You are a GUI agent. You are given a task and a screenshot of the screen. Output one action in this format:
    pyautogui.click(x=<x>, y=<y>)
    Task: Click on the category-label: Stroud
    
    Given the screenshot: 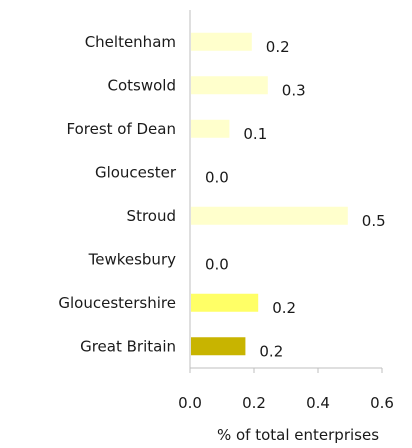 What is the action you would take?
    pyautogui.click(x=151, y=216)
    